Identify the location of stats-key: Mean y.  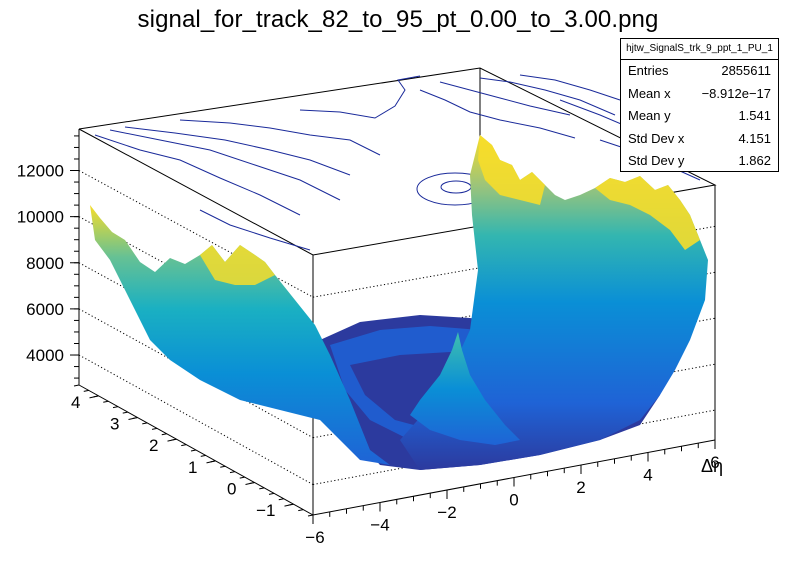
(649, 115).